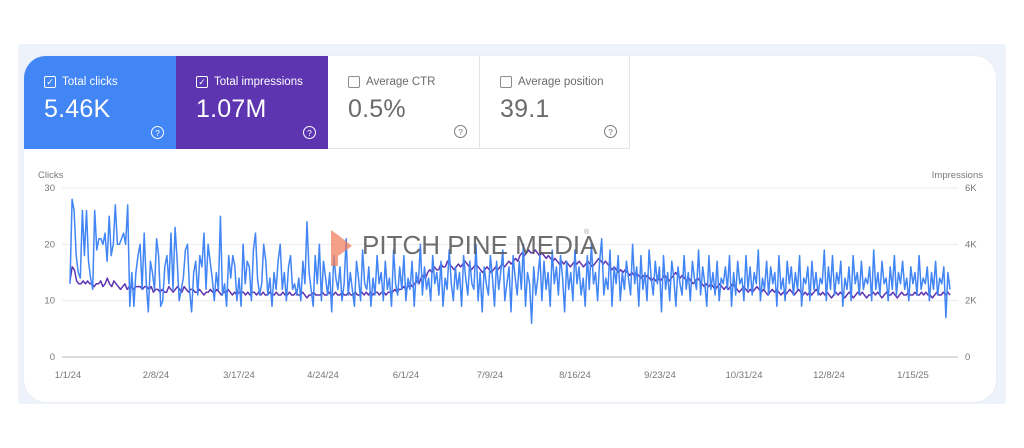 This screenshot has height=448, width=1024. Describe the element at coordinates (377, 109) in the screenshot. I see `metric-value: 0.5%` at that location.